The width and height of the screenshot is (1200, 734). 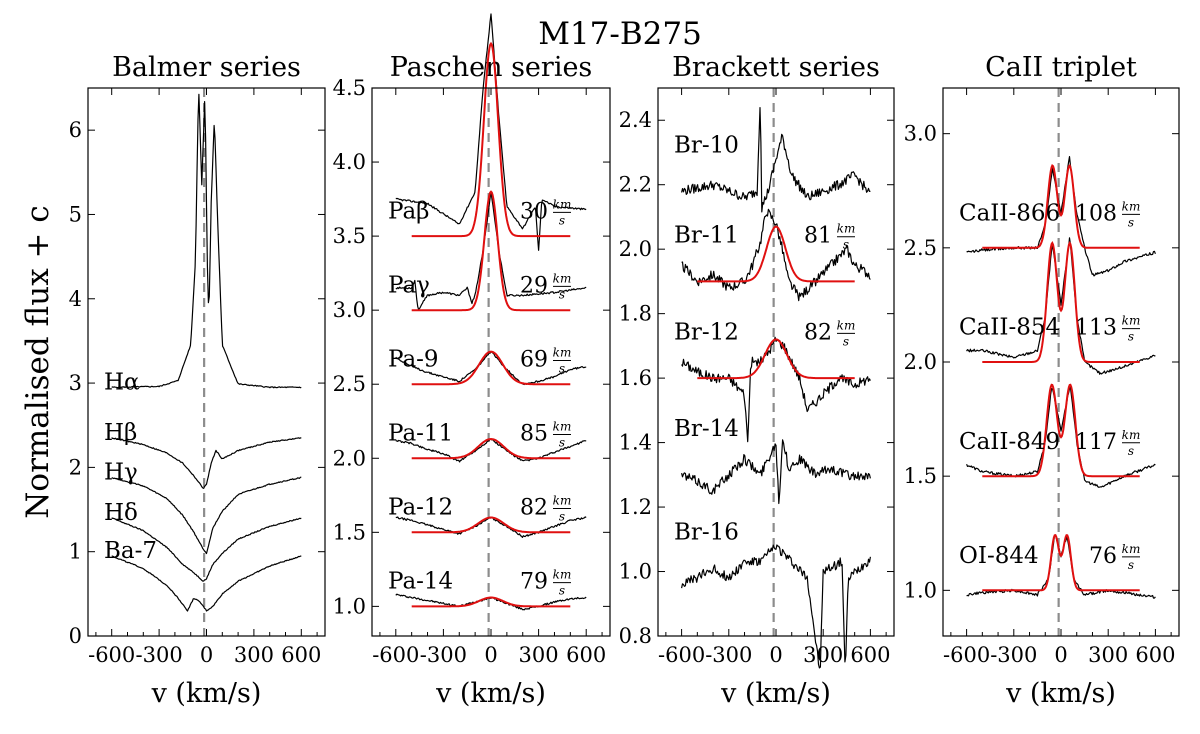 I want to click on y-tick-label: 1.5, so click(x=349, y=532).